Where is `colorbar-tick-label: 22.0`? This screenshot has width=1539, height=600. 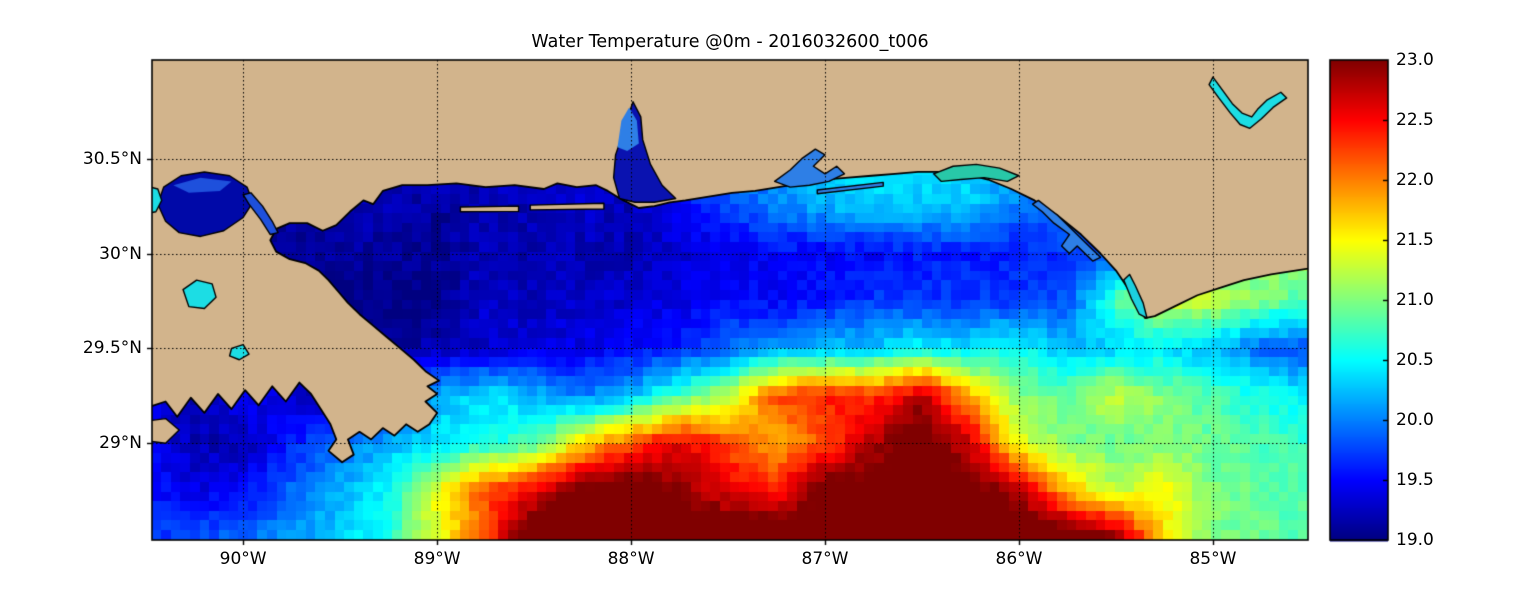 colorbar-tick-label: 22.0 is located at coordinates (1415, 180).